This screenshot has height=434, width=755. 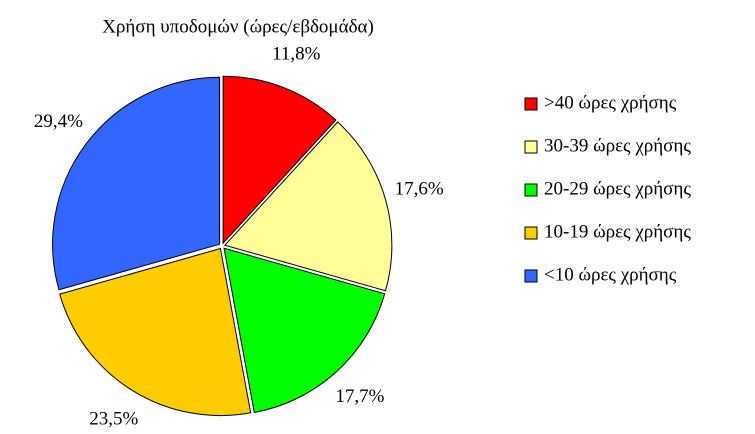 What do you see at coordinates (617, 145) in the screenshot?
I see `legend-label: 30-39 ώρες χρήσης` at bounding box center [617, 145].